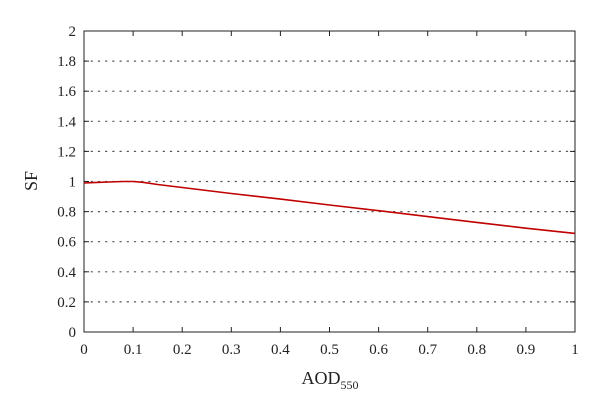 This screenshot has height=412, width=600. I want to click on x-axis-title-main: AOD, so click(321, 378).